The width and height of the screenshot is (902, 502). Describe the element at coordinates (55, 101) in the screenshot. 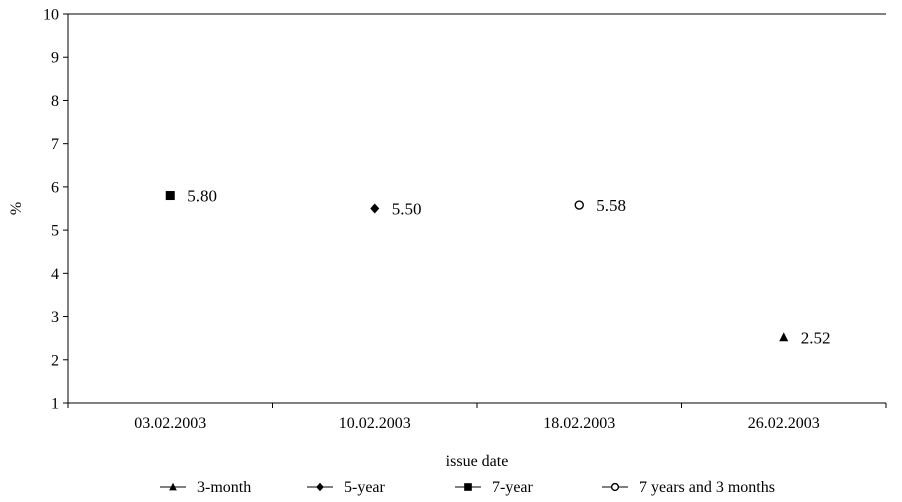

I see `y-tick-label: 8` at that location.